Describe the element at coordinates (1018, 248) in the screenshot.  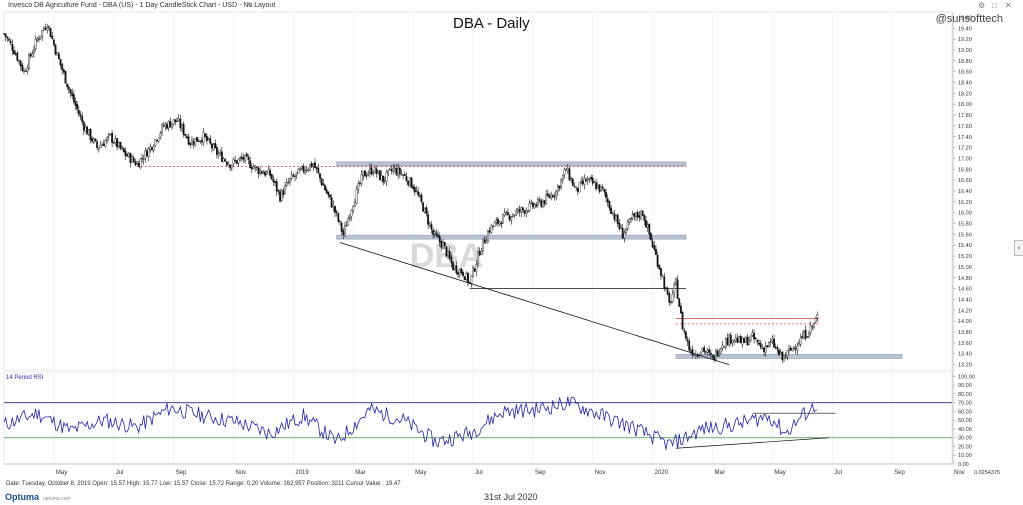
I see `side-panel-tab: ‹` at that location.